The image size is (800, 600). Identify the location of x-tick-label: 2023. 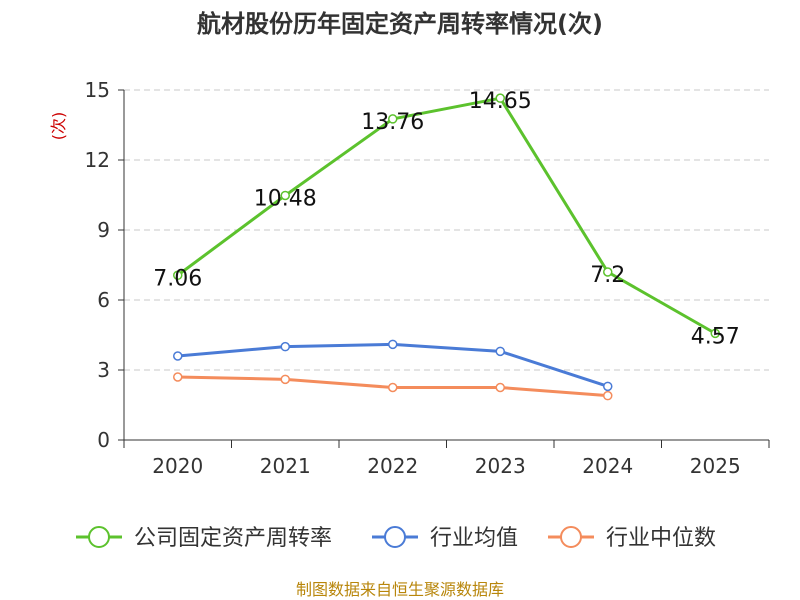
(500, 466).